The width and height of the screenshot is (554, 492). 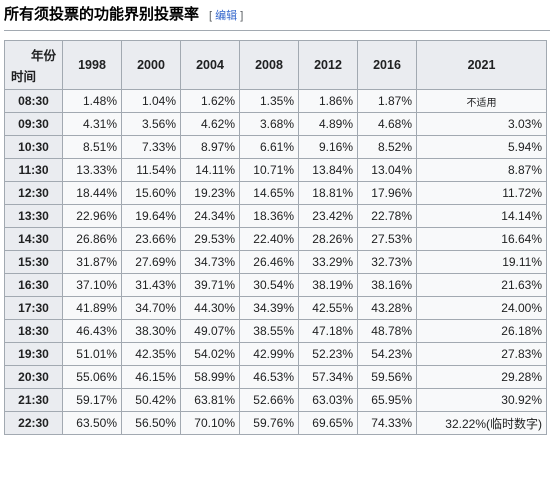 What do you see at coordinates (277, 30) in the screenshot?
I see `heading-divider` at bounding box center [277, 30].